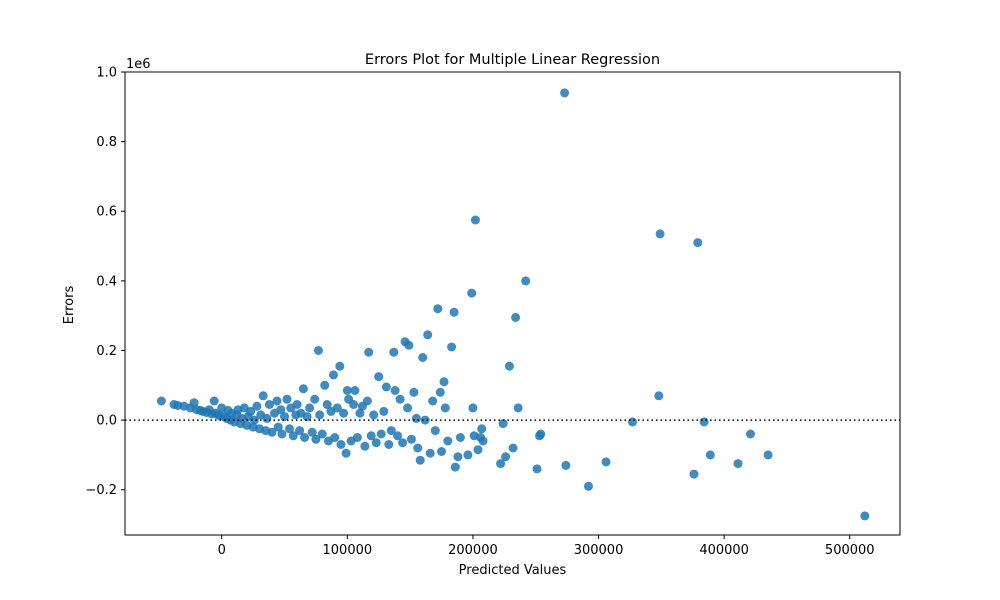 This screenshot has width=1000, height=600. Describe the element at coordinates (546, 546) in the screenshot. I see `x-axis: 0 100000 200000 300000 400000 500000` at that location.